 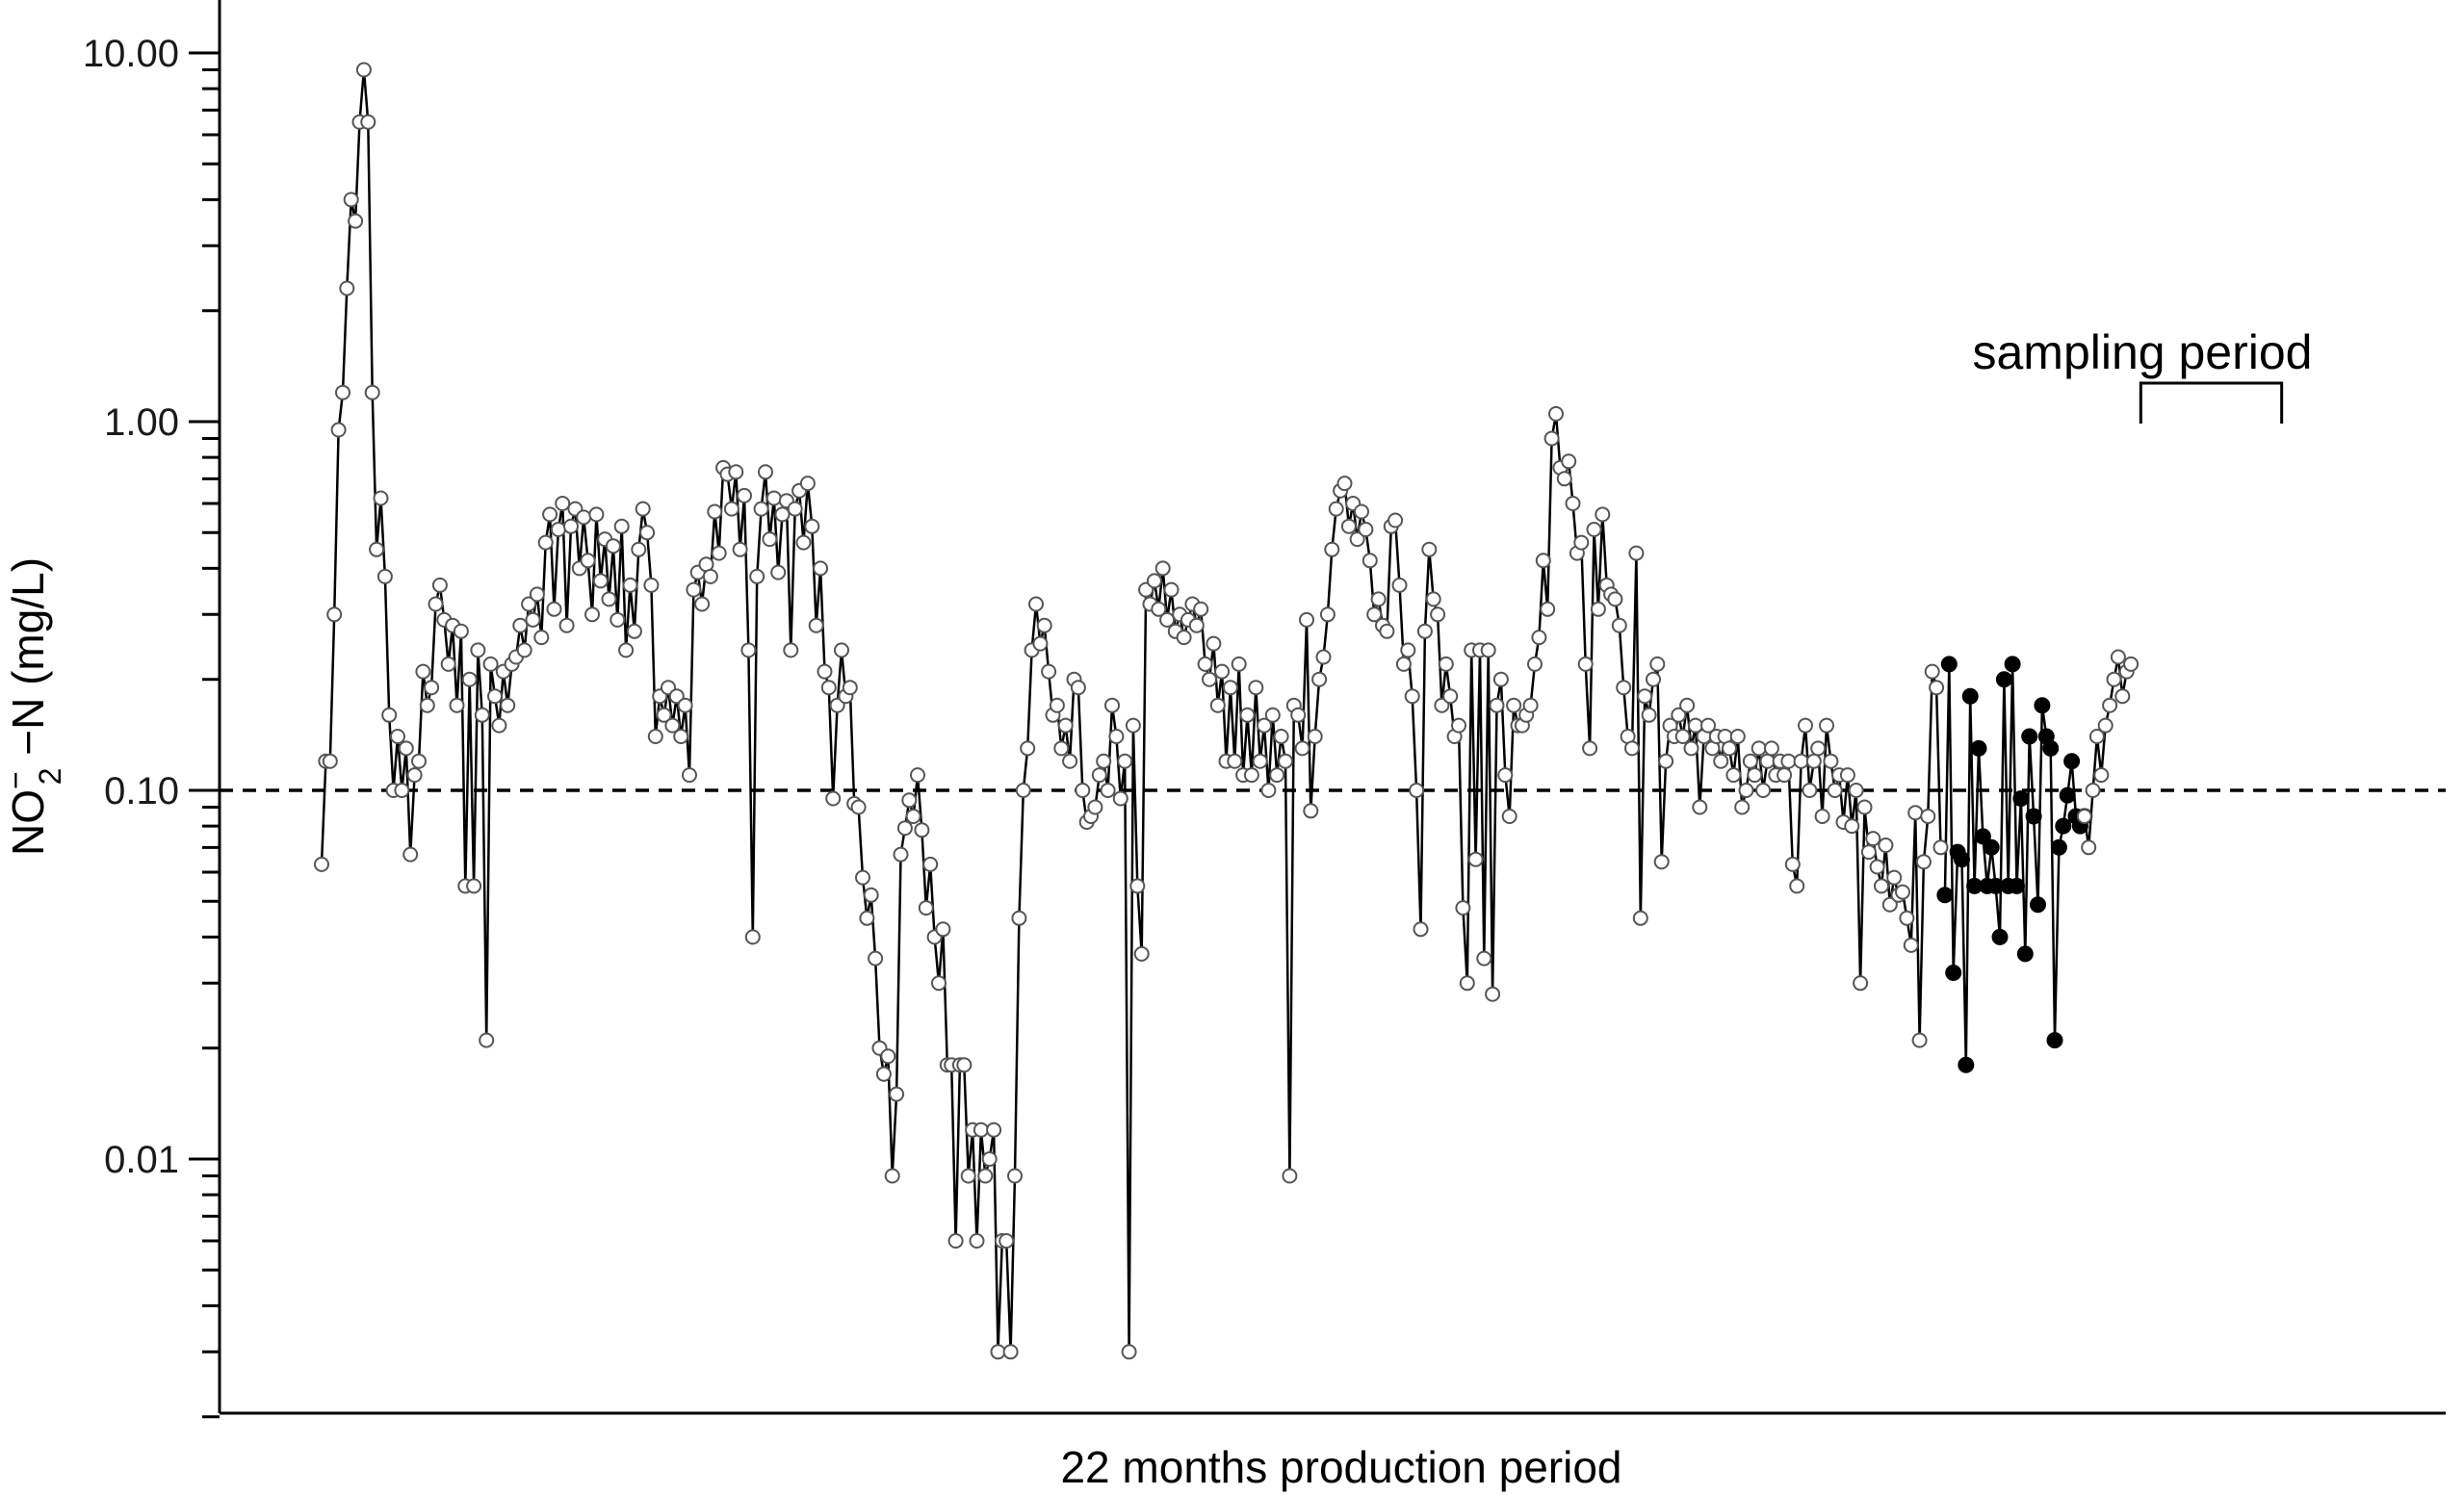 What do you see at coordinates (28, 662) in the screenshot?
I see `y-axis-title-rest: −N (mg/L)` at bounding box center [28, 662].